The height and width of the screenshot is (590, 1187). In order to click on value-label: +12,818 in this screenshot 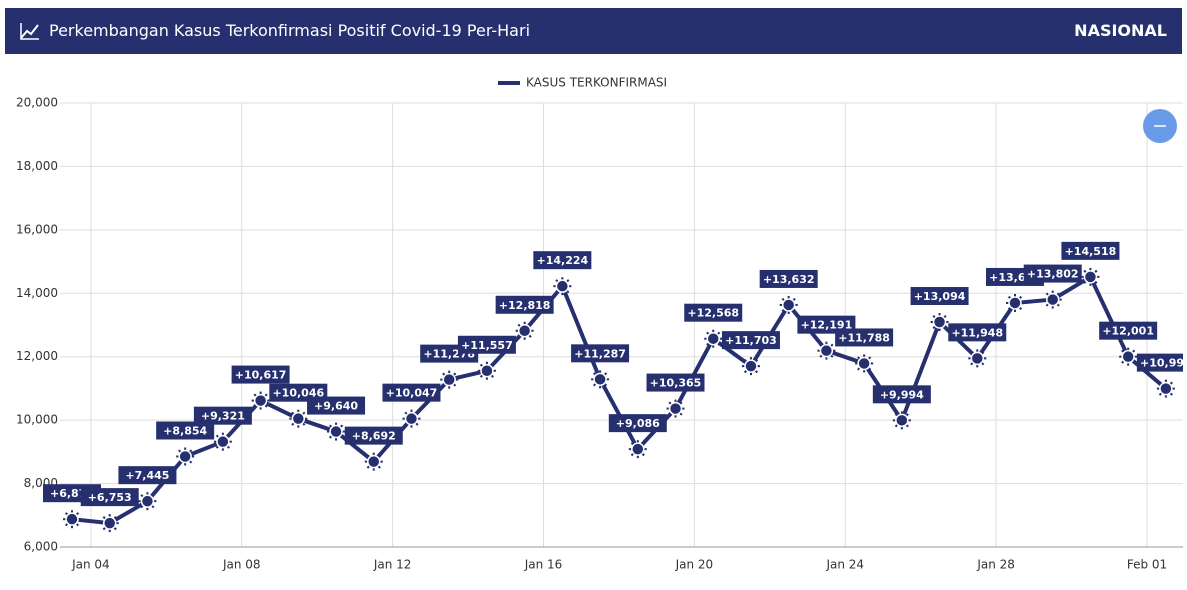, I will do `click(525, 305)`.